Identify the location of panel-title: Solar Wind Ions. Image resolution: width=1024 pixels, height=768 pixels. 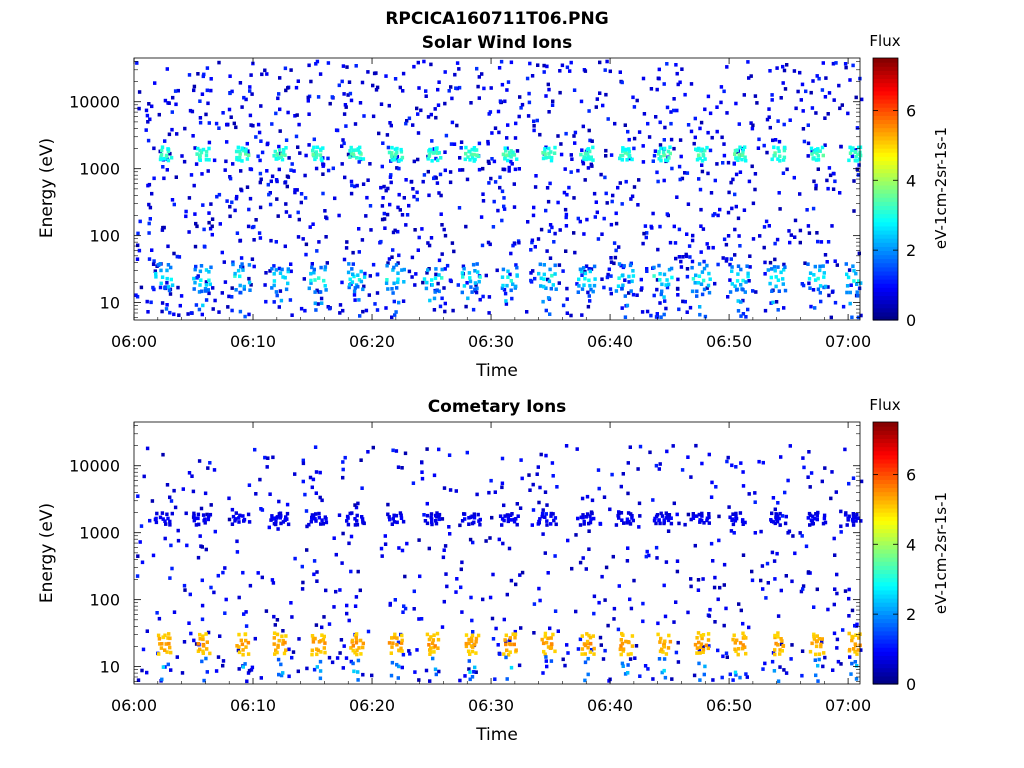
(497, 43).